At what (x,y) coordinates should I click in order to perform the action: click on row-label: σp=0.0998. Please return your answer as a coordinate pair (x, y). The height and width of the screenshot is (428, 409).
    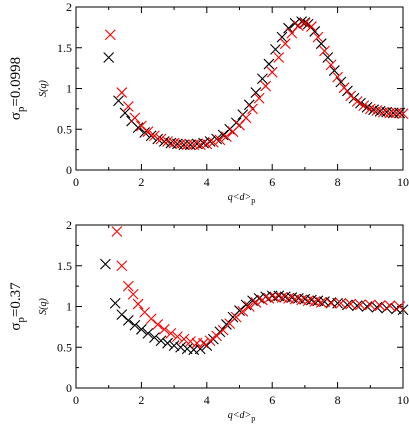
    Looking at the image, I should click on (17, 88).